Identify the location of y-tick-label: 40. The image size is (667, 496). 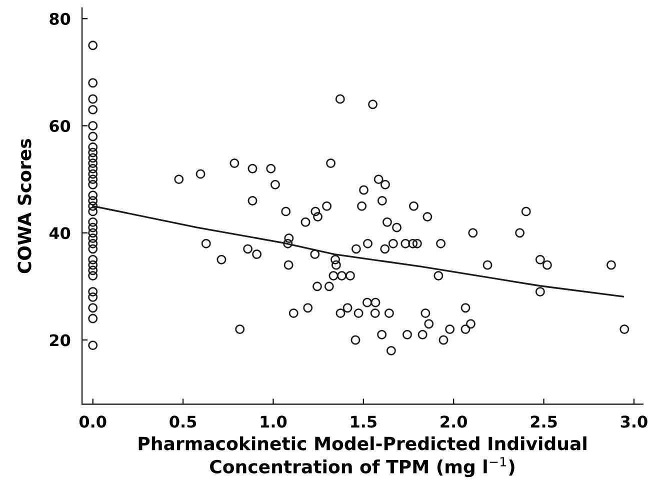
(59, 233).